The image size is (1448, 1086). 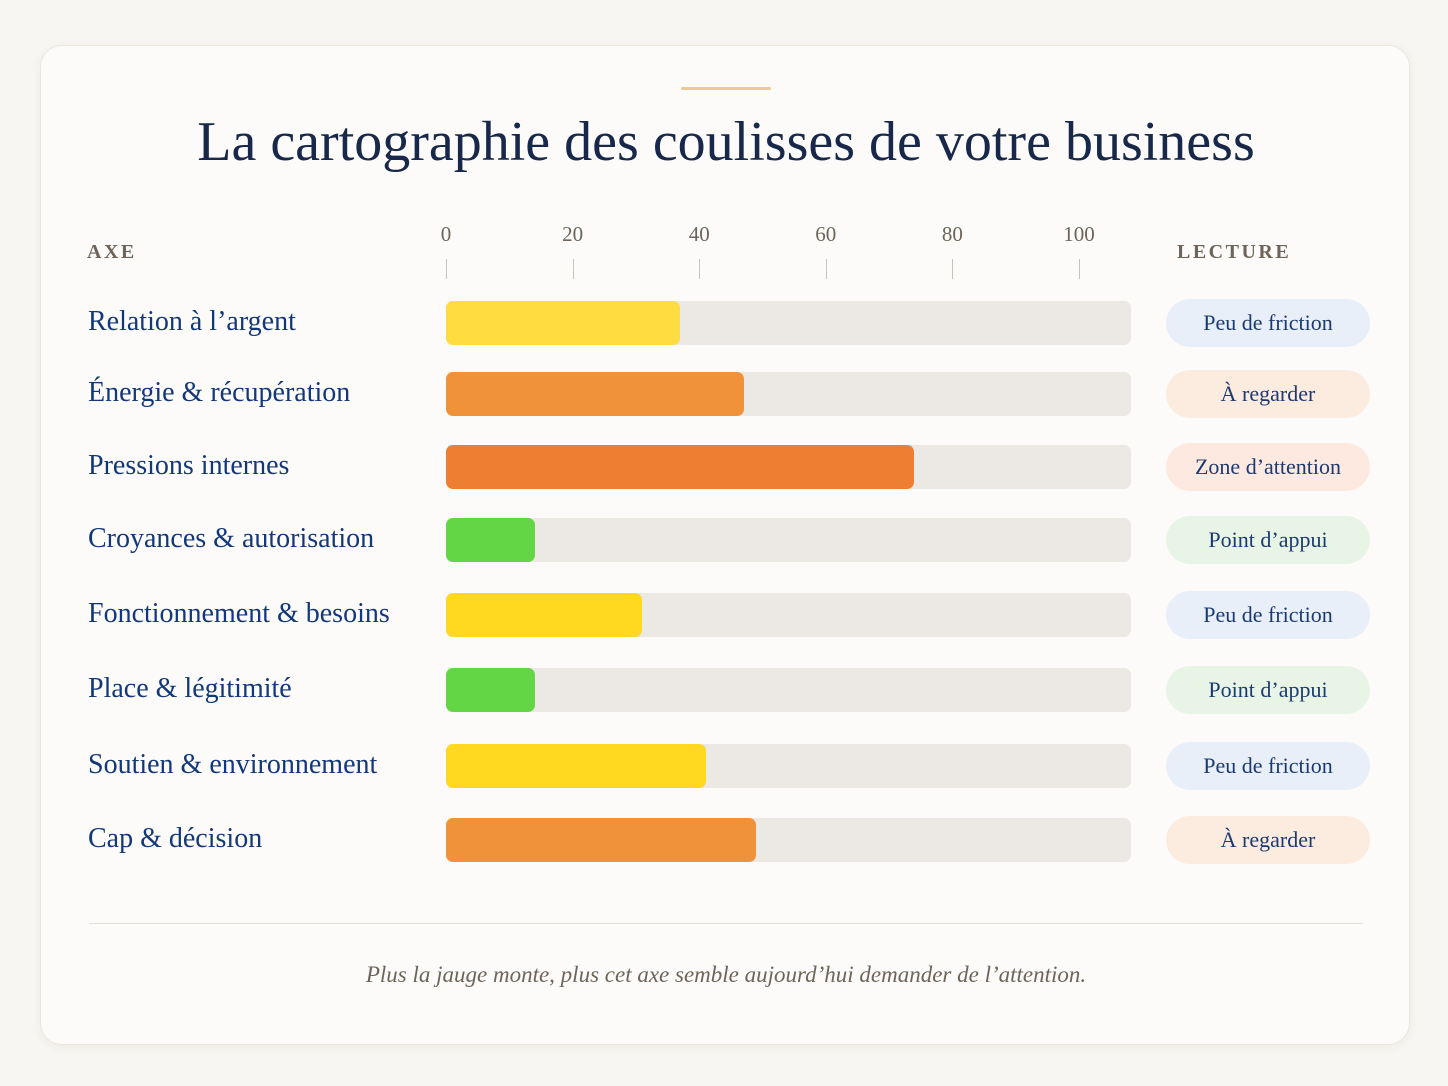 I want to click on reading-column-header: LECTURE, so click(x=1234, y=252).